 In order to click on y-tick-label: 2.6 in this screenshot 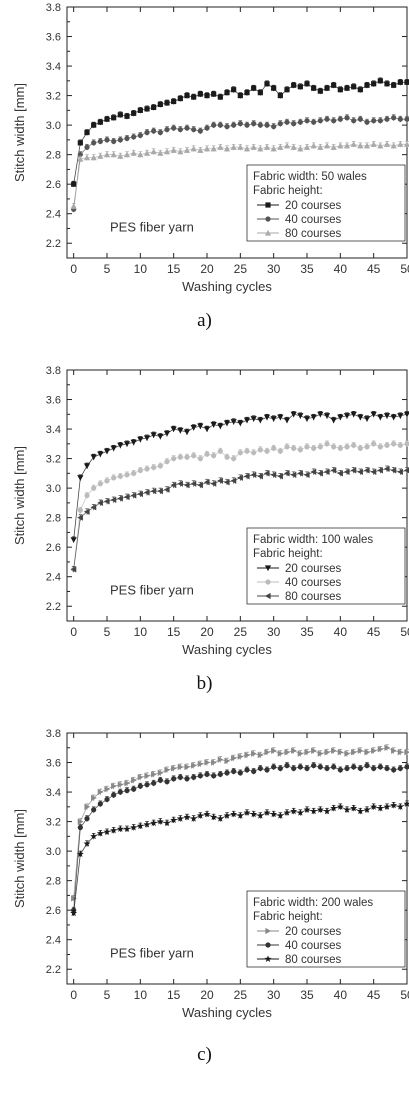, I will do `click(53, 911)`.